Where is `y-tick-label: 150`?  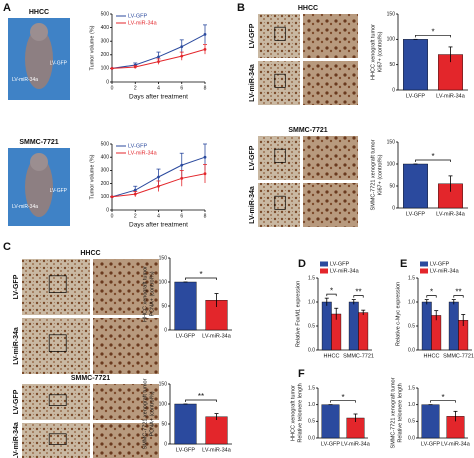 y-tick-label: 150 is located at coordinates (391, 142).